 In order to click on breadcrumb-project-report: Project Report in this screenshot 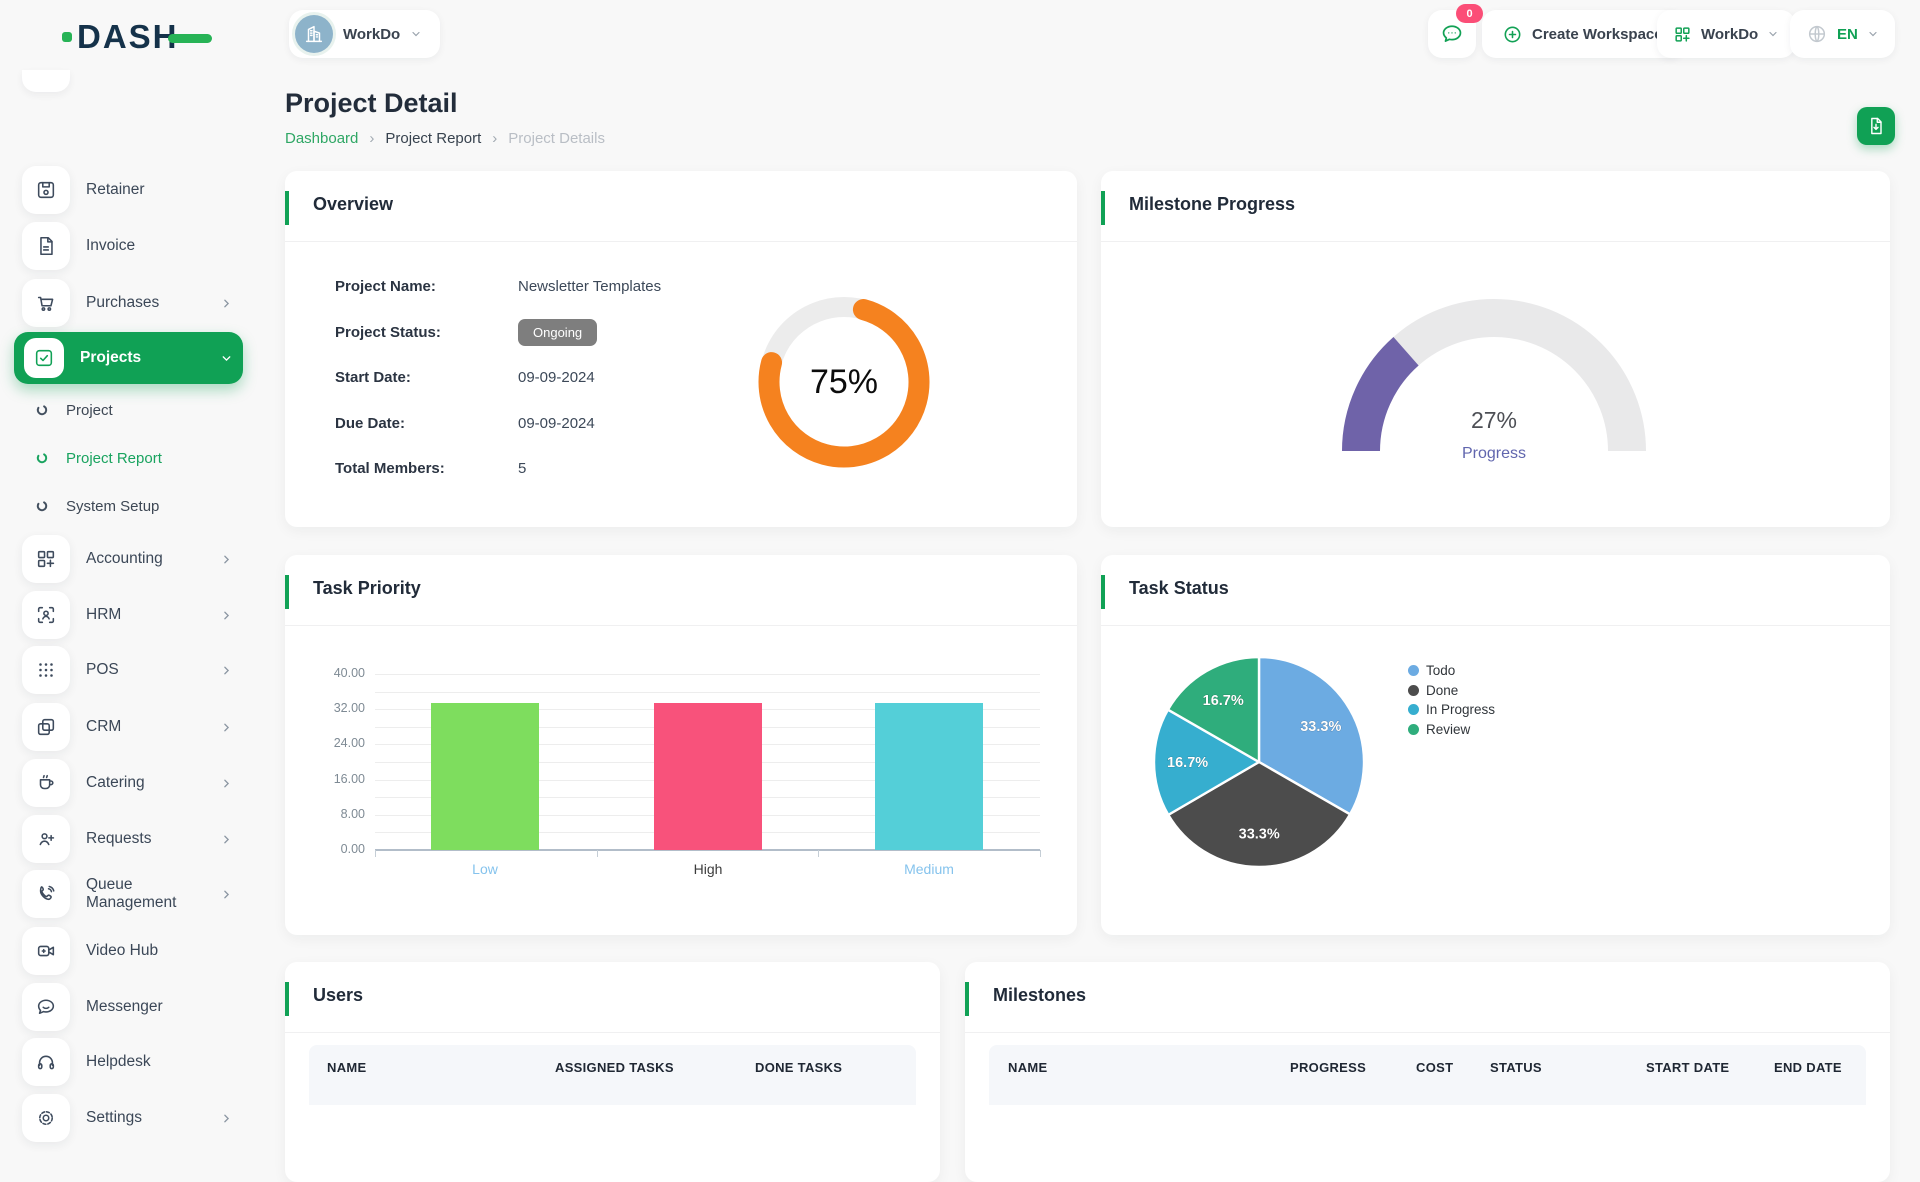, I will do `click(433, 138)`.